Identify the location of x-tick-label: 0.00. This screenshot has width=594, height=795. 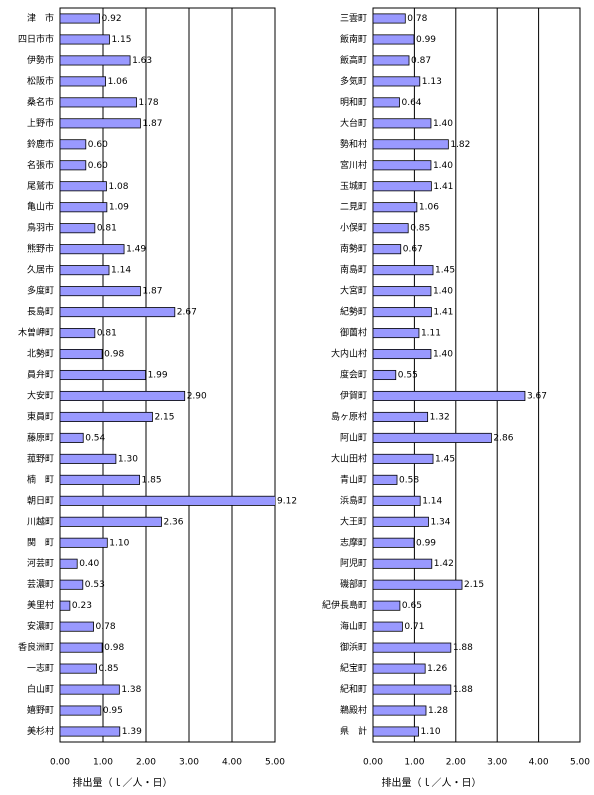
(60, 763).